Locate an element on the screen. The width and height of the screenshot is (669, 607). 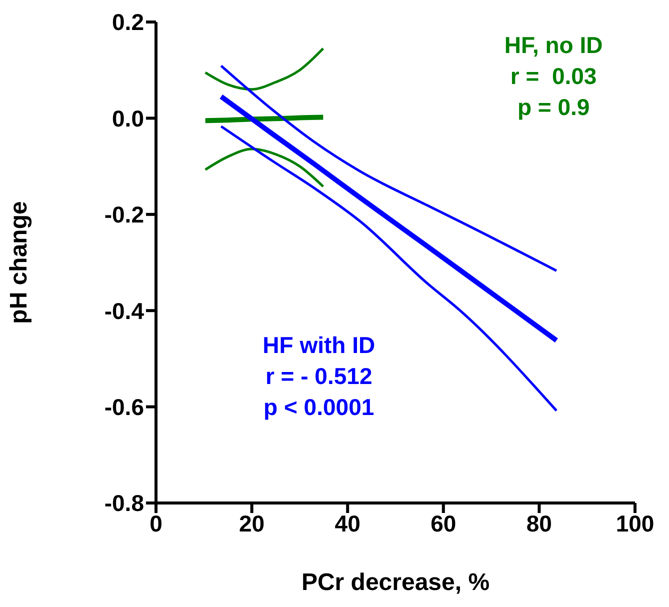
x-tick-label: 20 is located at coordinates (252, 523).